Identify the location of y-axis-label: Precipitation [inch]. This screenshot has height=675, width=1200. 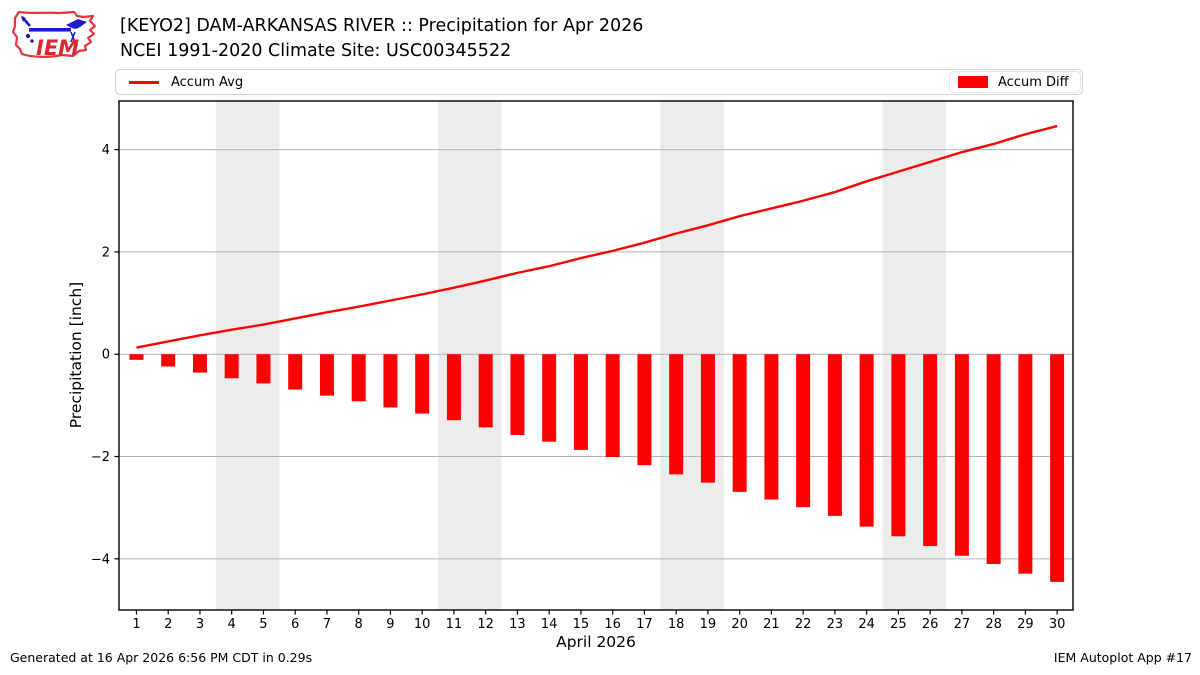
(76, 355).